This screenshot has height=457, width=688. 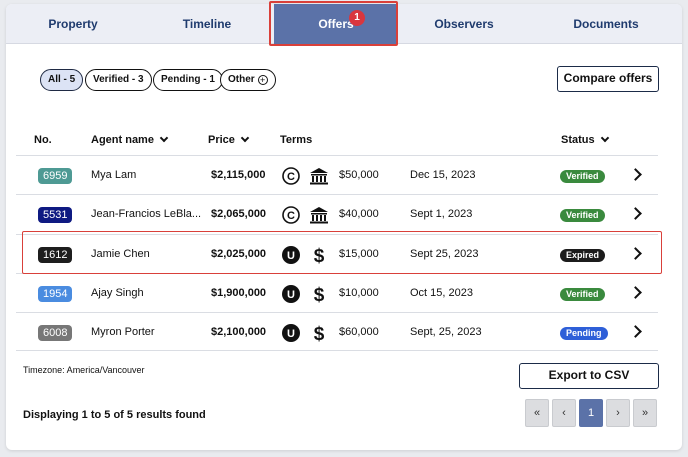 What do you see at coordinates (221, 140) in the screenshot?
I see `column-price-label: Price` at bounding box center [221, 140].